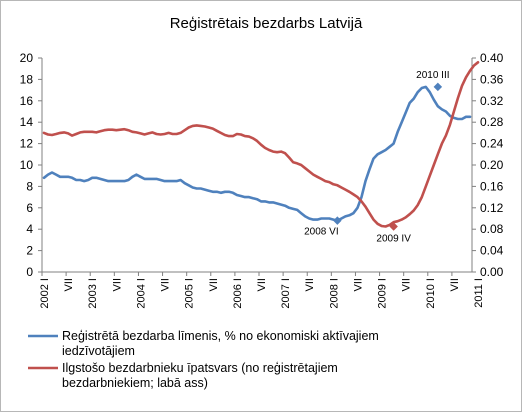 The height and width of the screenshot is (412, 522). What do you see at coordinates (238, 293) in the screenshot?
I see `x-tick-label: 2006 I` at bounding box center [238, 293].